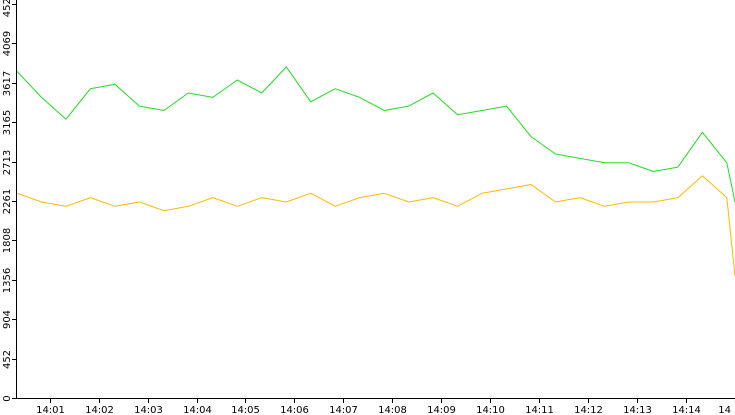 This screenshot has height=415, width=735. What do you see at coordinates (99, 410) in the screenshot?
I see `x-tick-label: 14:02` at bounding box center [99, 410].